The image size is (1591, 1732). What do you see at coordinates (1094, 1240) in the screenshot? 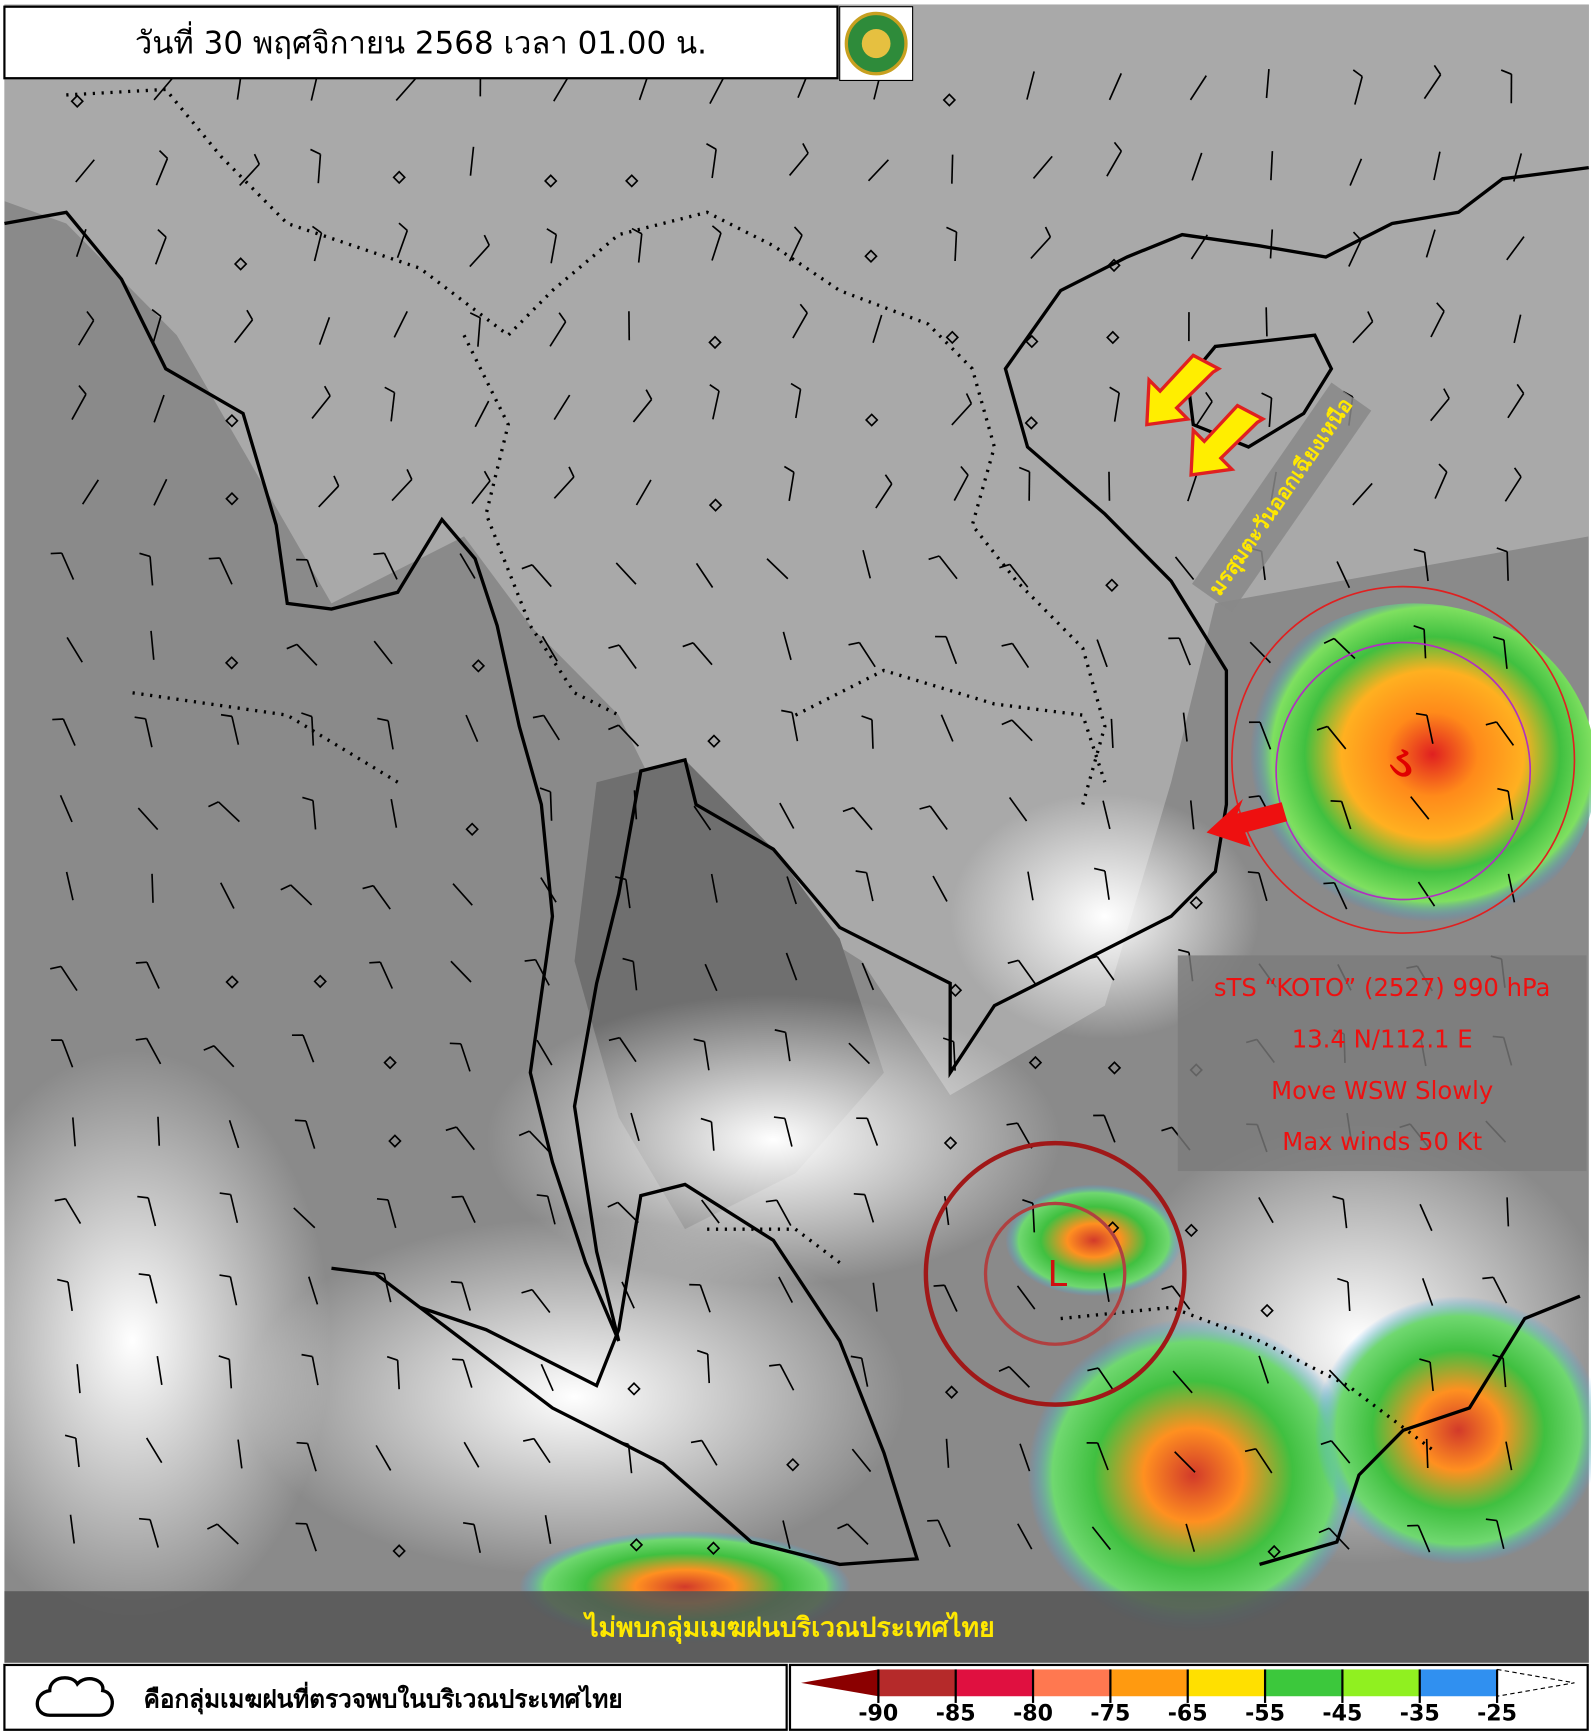
I see `convective-clouds` at bounding box center [1094, 1240].